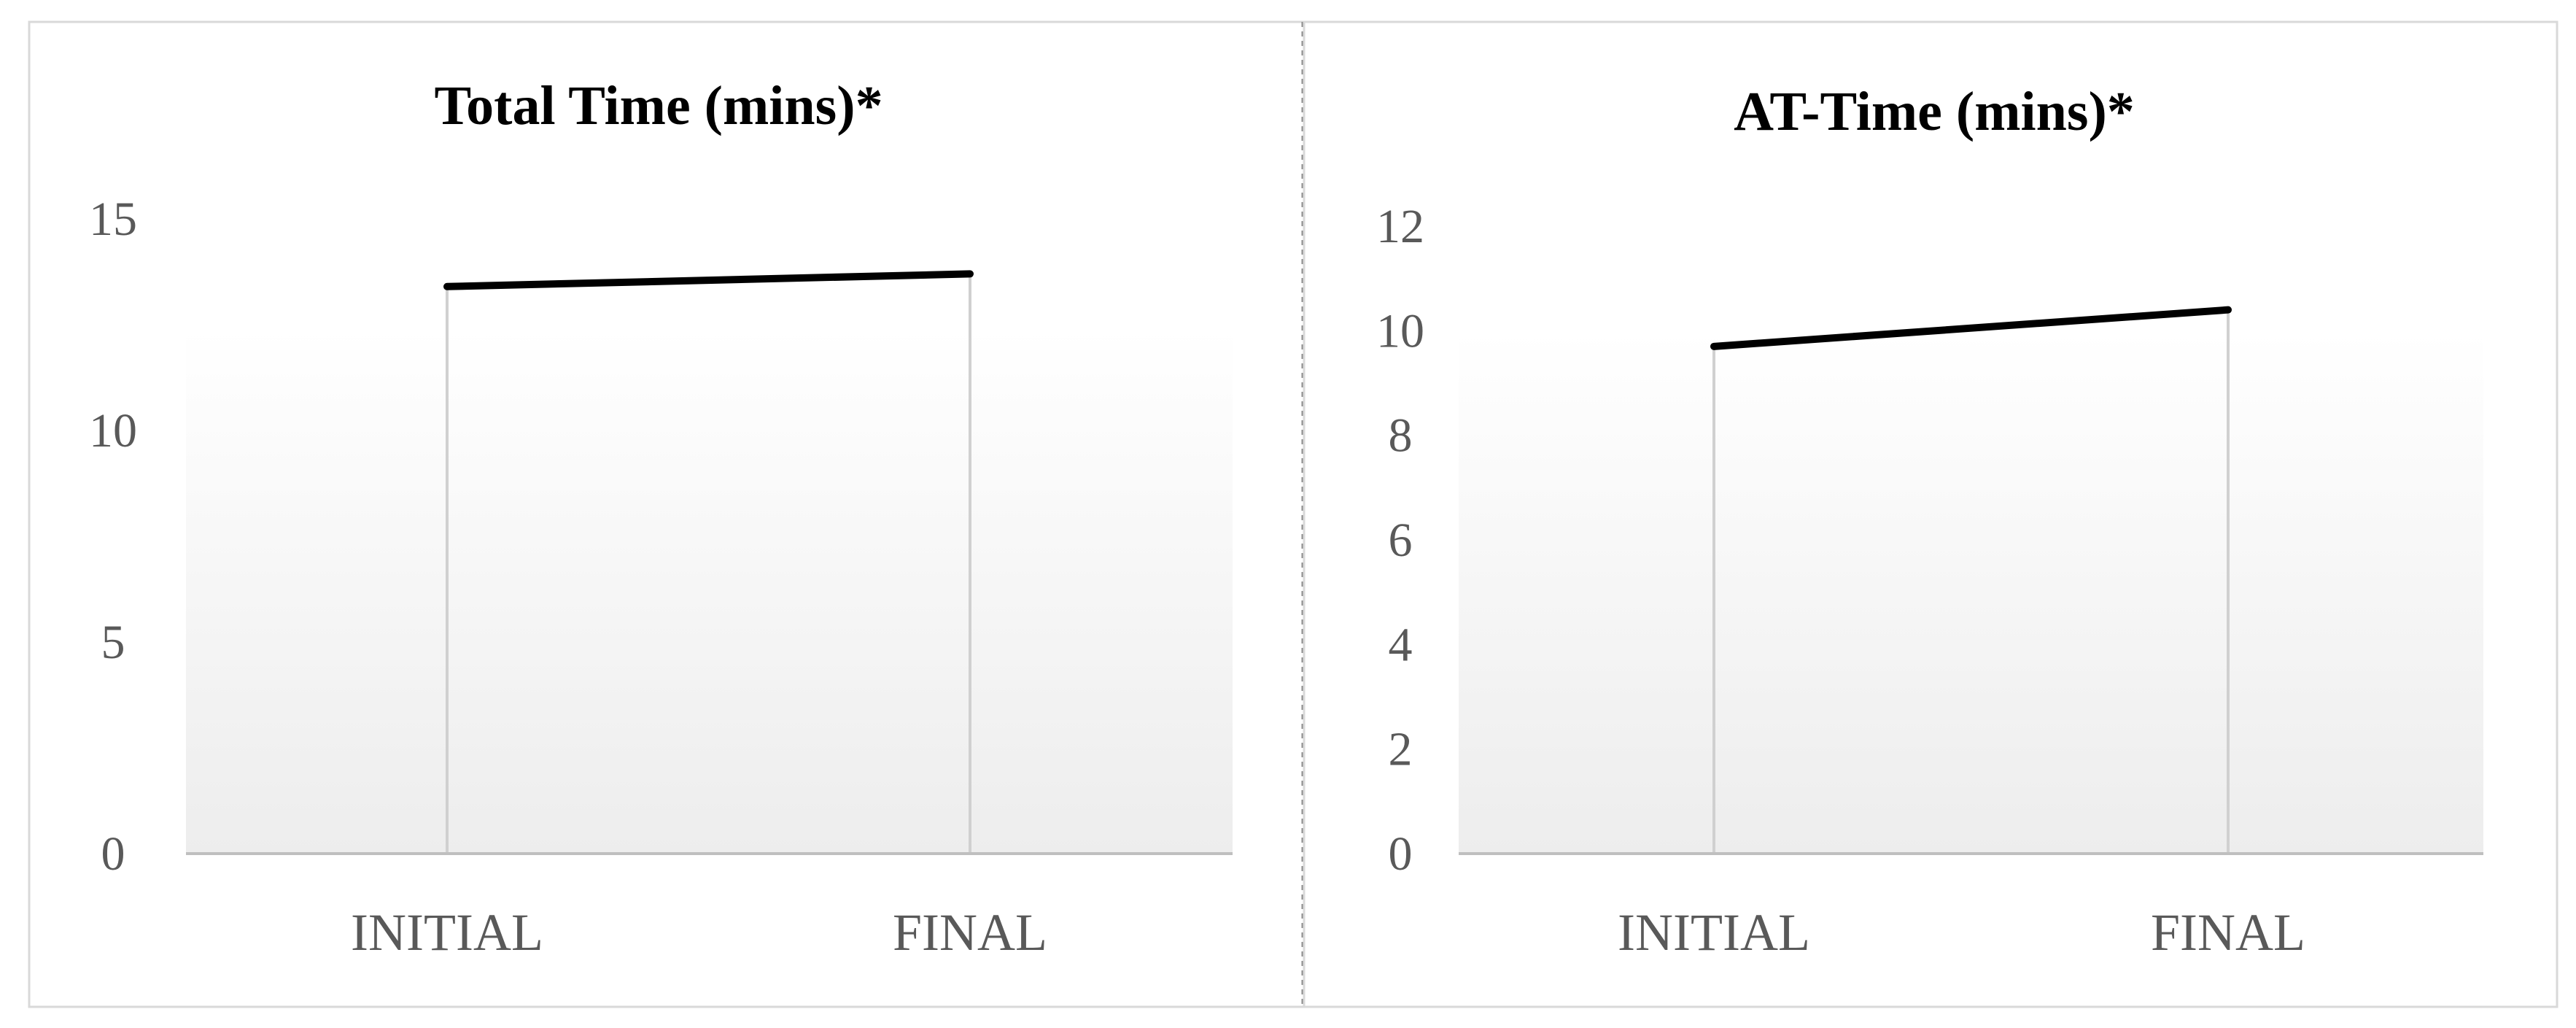 Image resolution: width=2576 pixels, height=1028 pixels. I want to click on chart-title: Total Time (mins)*, so click(658, 106).